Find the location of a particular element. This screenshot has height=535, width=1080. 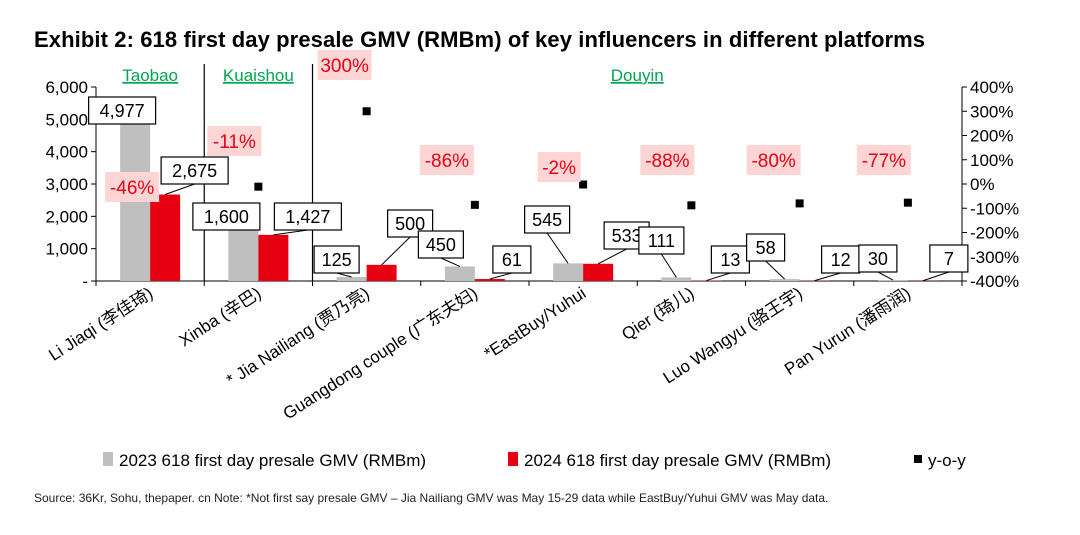

y-tick-label: 4,000 is located at coordinates (66, 152).